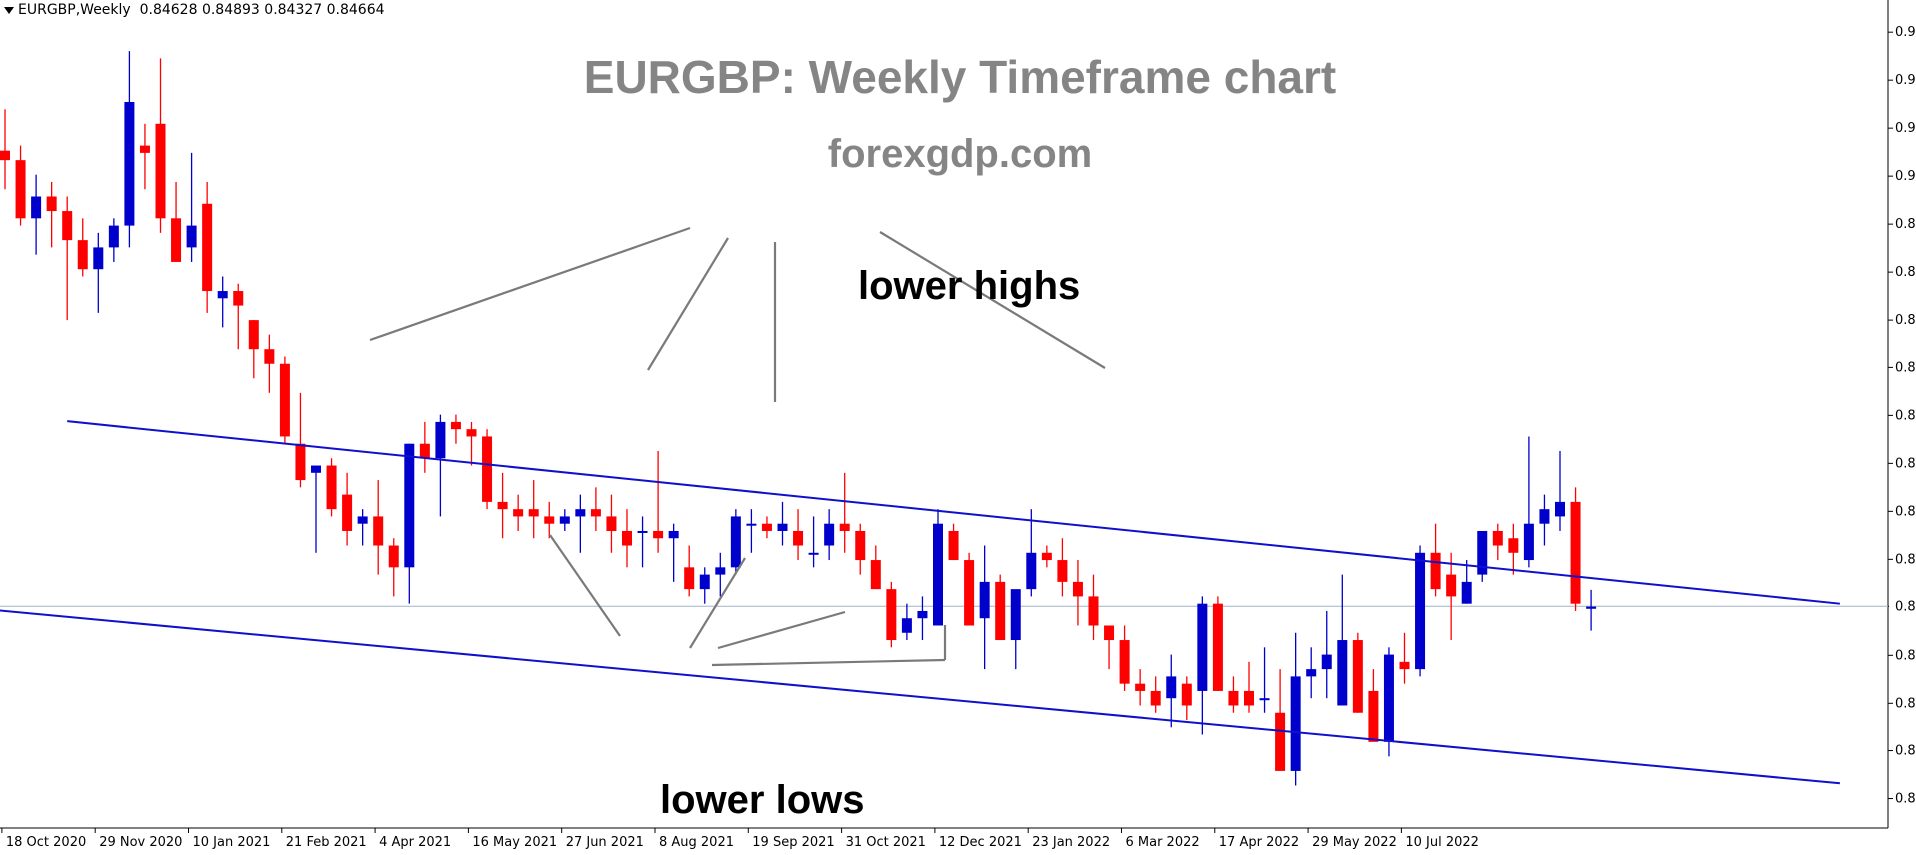  Describe the element at coordinates (9, 10) in the screenshot. I see `dropdown-triangle-icon` at that location.